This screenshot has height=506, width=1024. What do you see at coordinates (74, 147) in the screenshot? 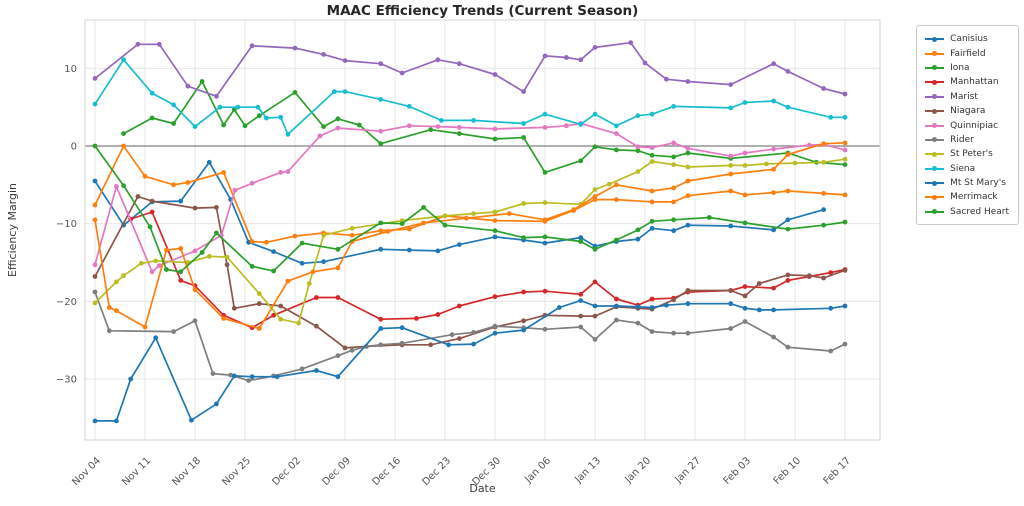
I see `y-tick-label: 0` at bounding box center [74, 147].